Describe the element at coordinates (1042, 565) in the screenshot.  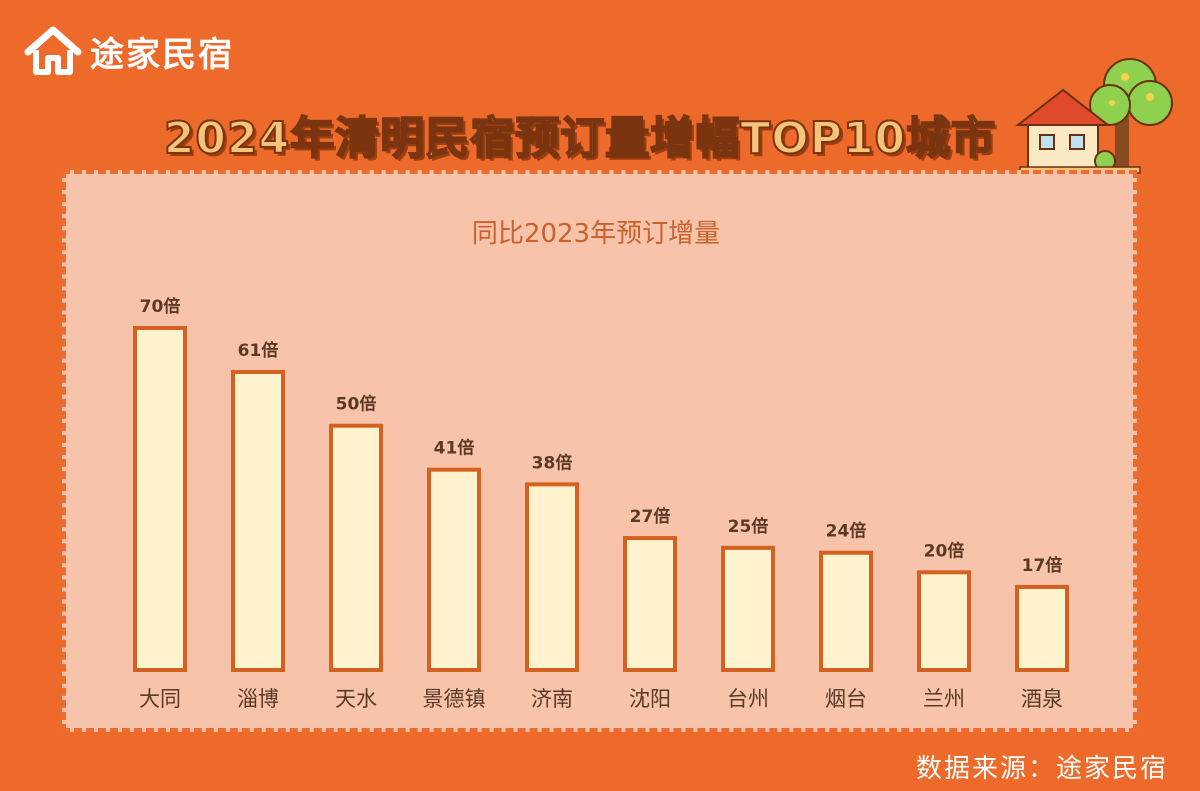
I see `data-label: 17倍` at that location.